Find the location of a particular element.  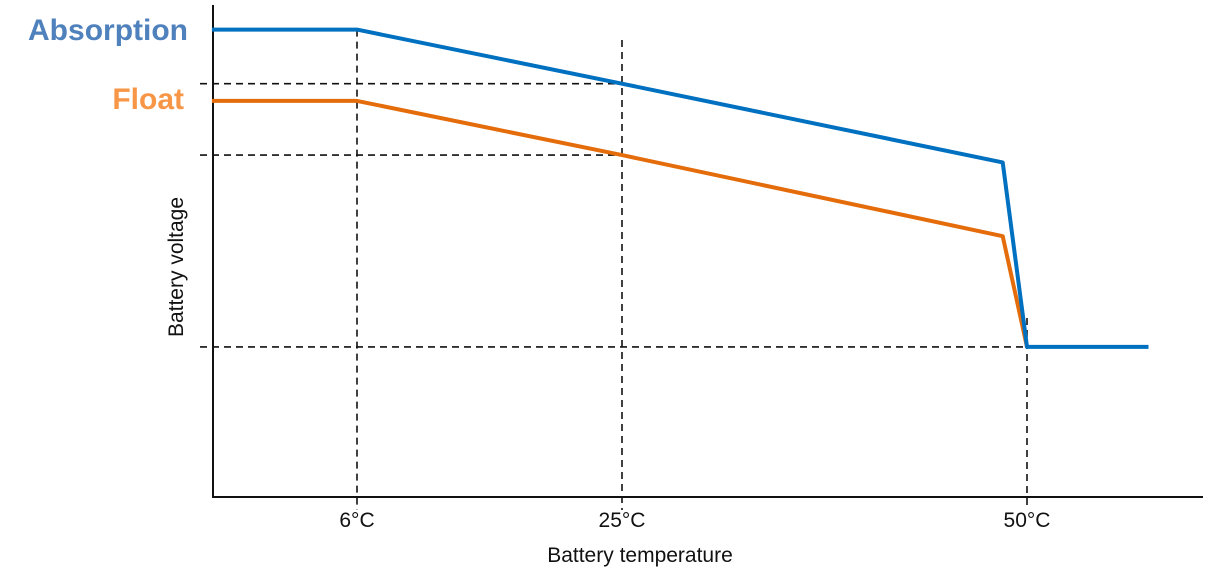

series-label-absorption: Absorption is located at coordinates (108, 30).